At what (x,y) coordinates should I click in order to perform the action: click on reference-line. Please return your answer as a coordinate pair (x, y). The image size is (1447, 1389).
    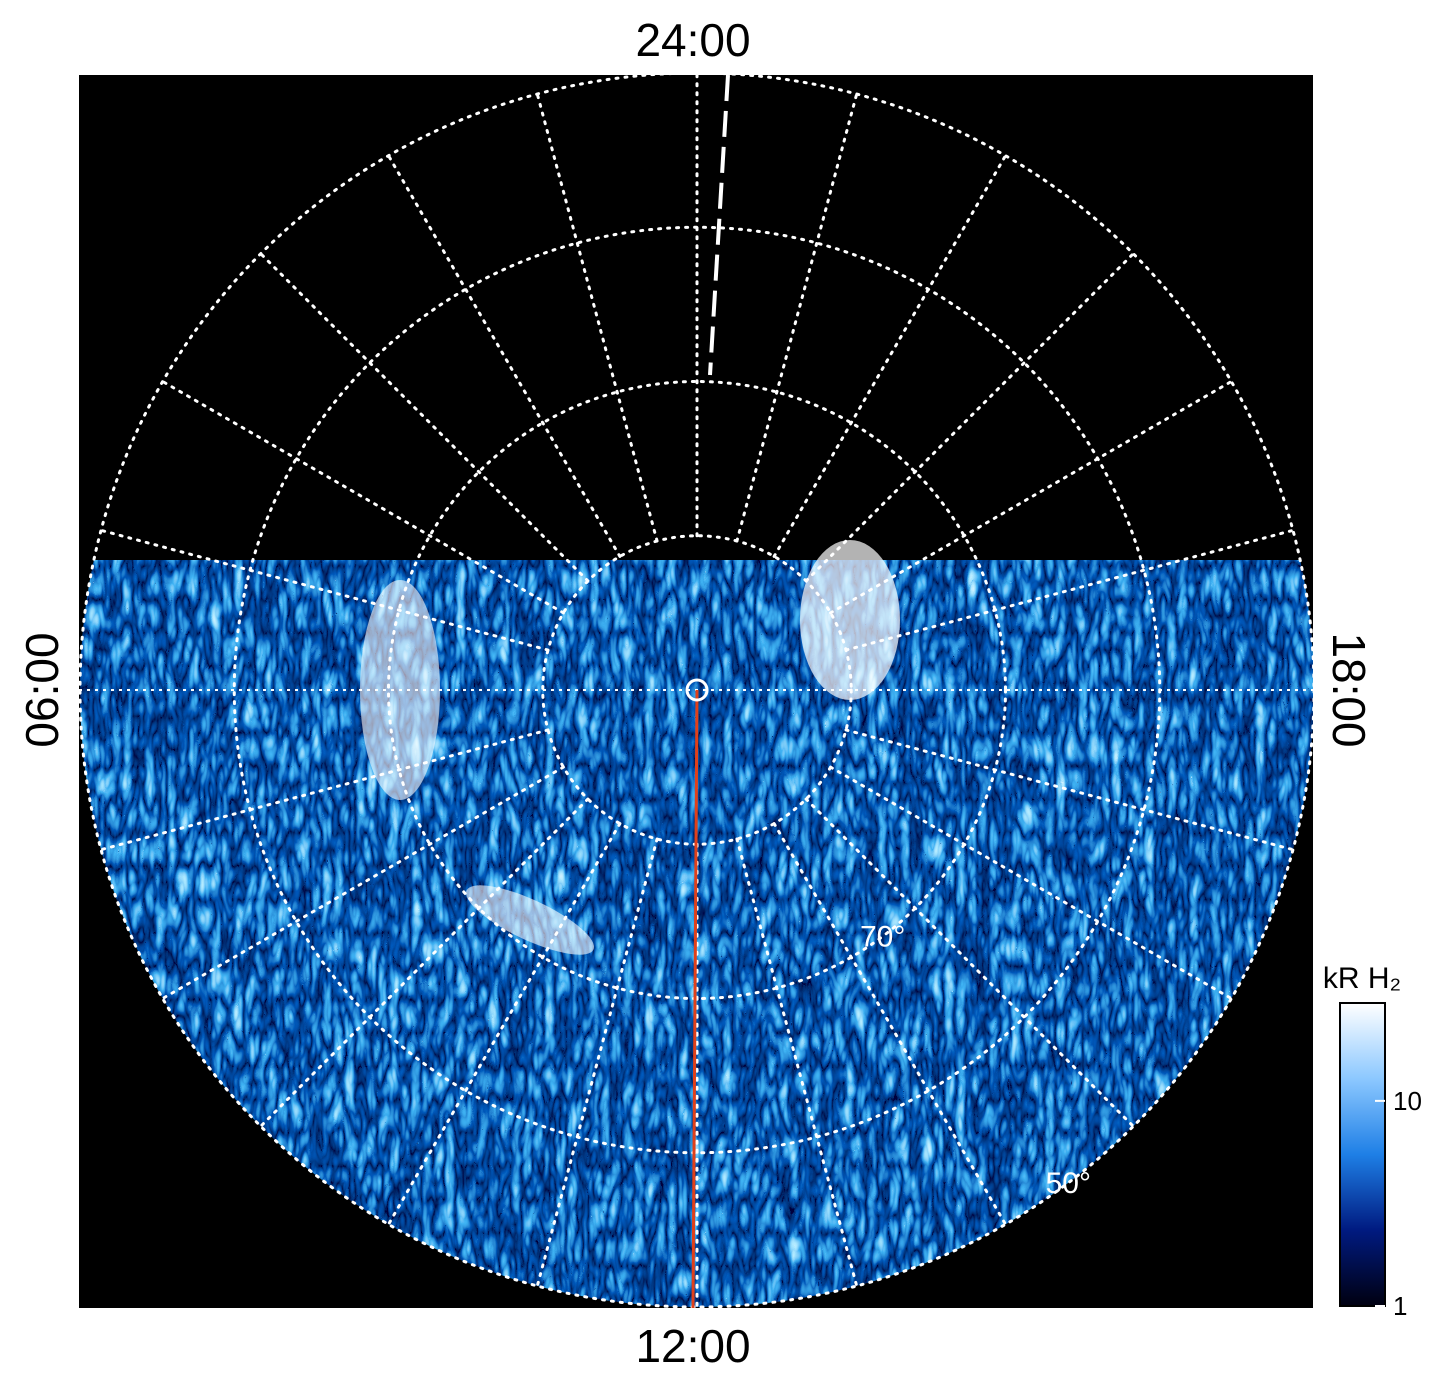
    Looking at the image, I should click on (719, 225).